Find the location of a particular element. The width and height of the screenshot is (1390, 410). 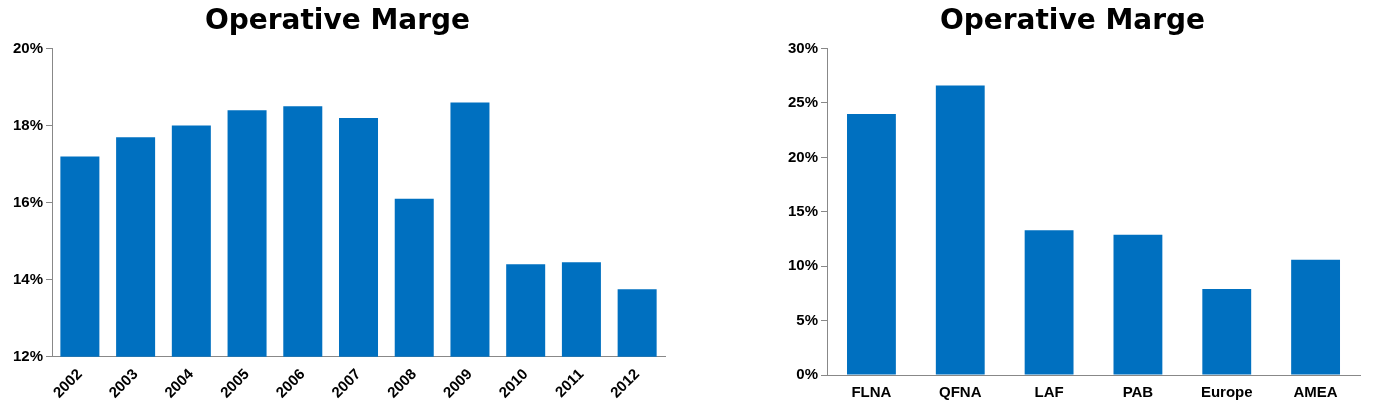

y-tick-label: 5% is located at coordinates (807, 319).